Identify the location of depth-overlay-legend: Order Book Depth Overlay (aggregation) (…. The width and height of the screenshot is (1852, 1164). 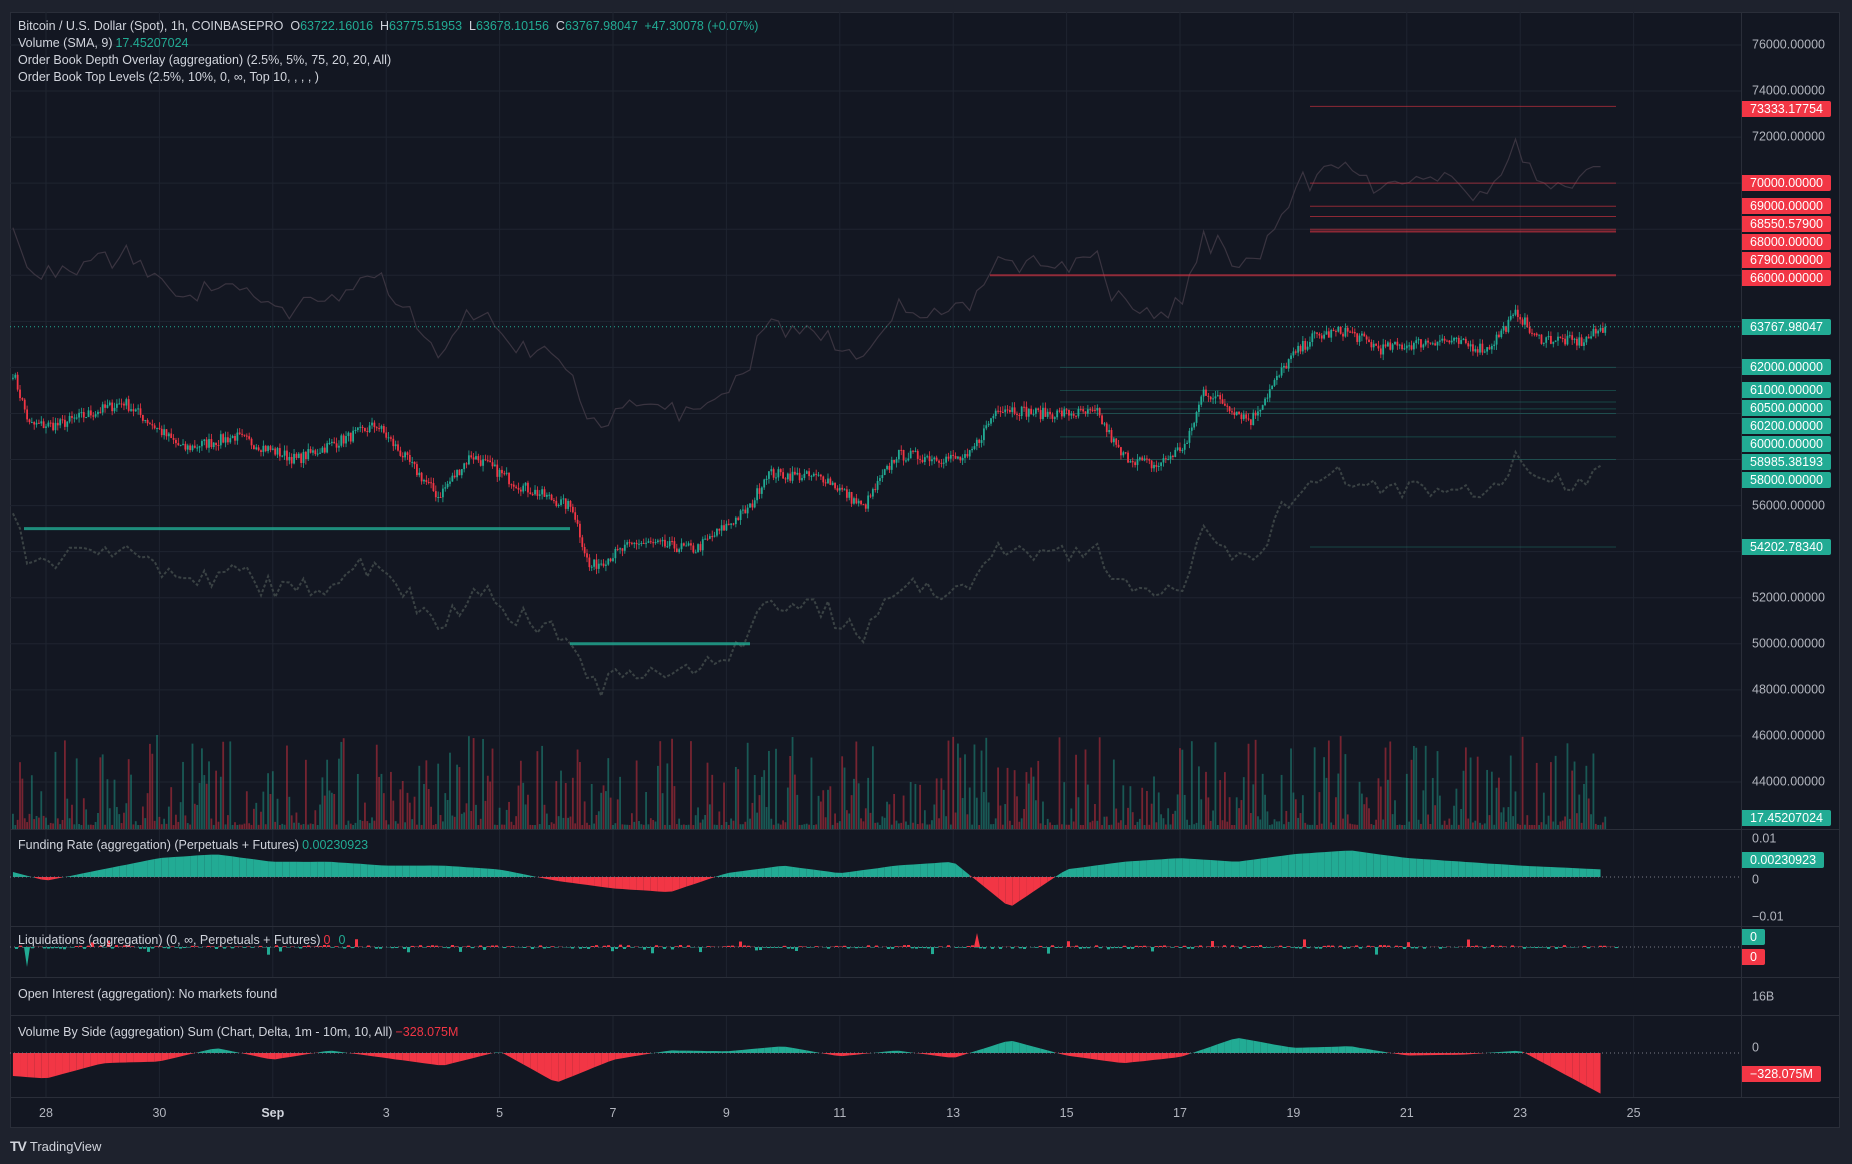
(205, 60).